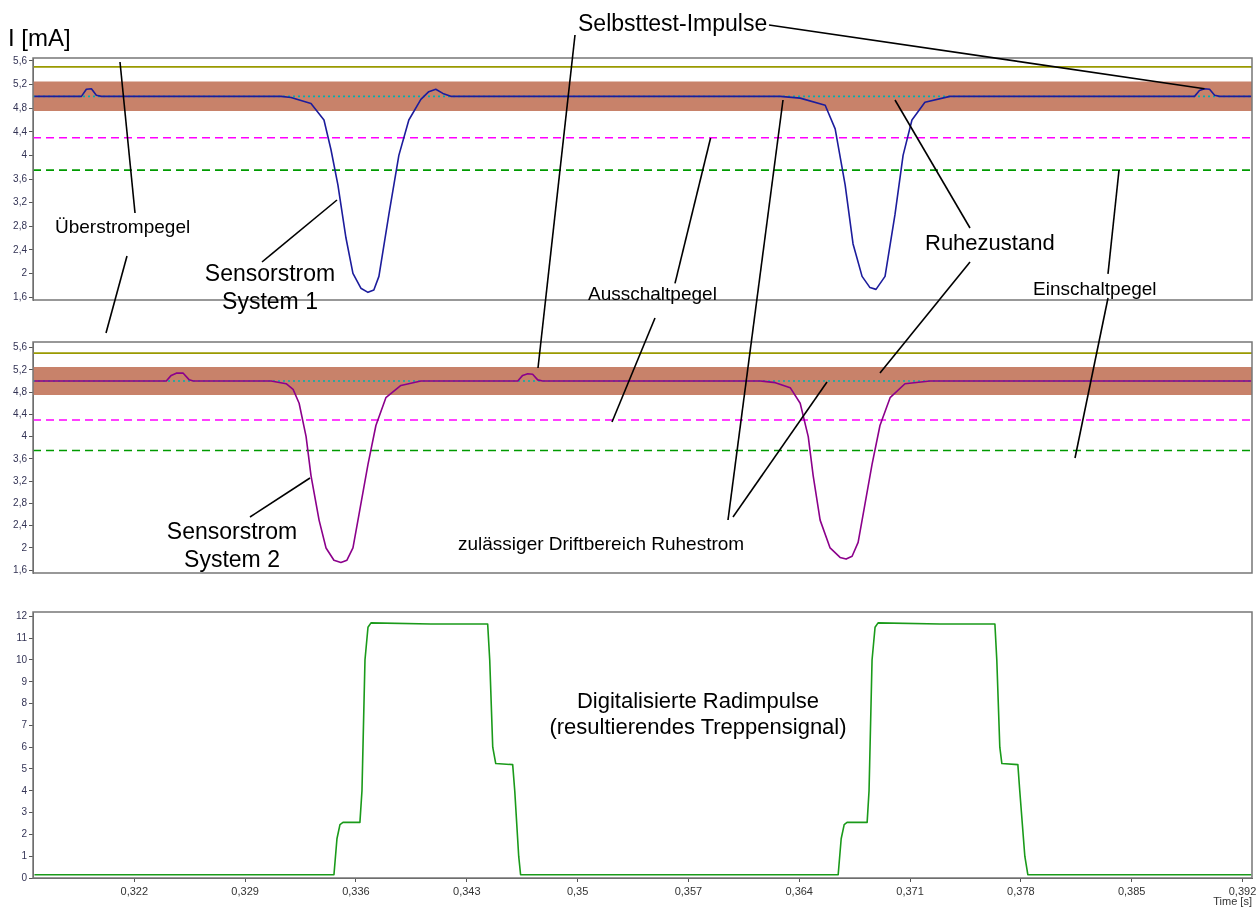 This screenshot has height=909, width=1260. Describe the element at coordinates (270, 288) in the screenshot. I see `series-label: Sensorstrom System 1` at that location.